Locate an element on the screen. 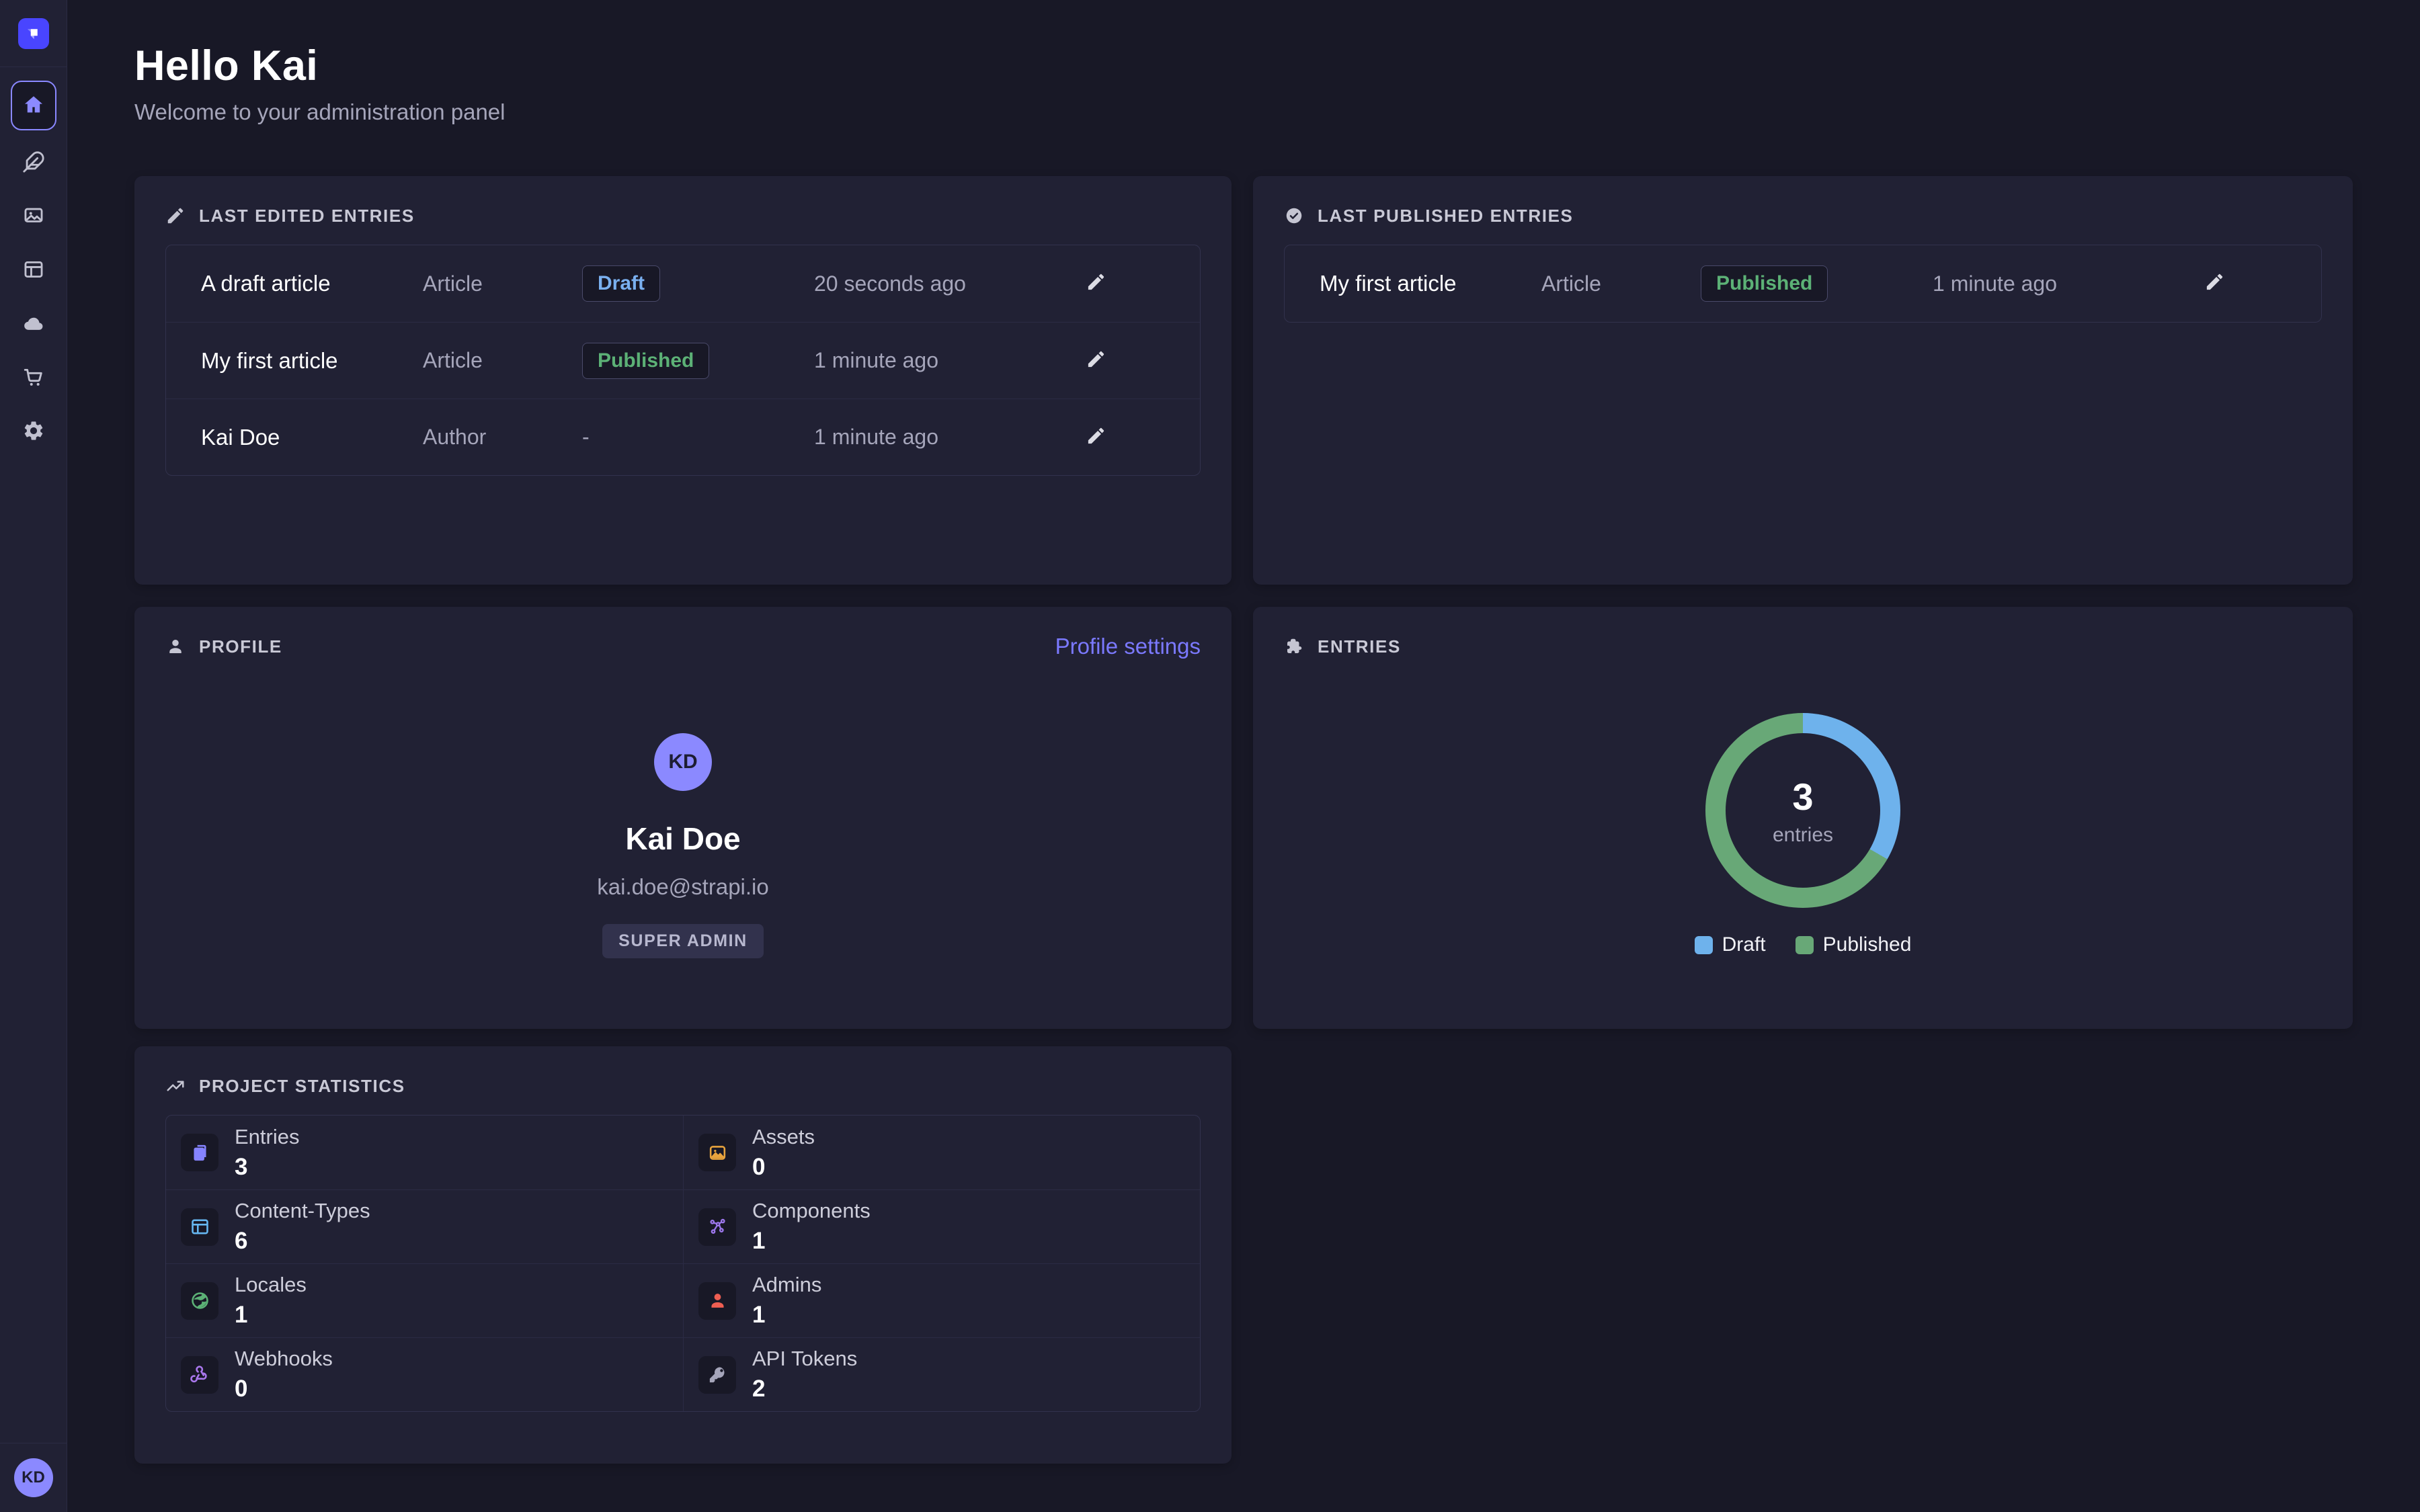 The width and height of the screenshot is (2420, 1512). entry-updated-time: 20 seconds ago is located at coordinates (890, 283).